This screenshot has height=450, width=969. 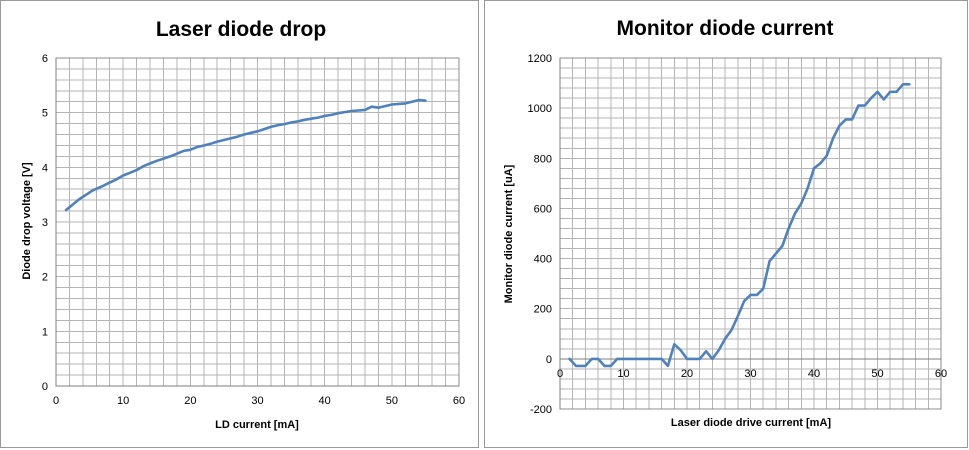 What do you see at coordinates (45, 223) in the screenshot?
I see `y-tick-label: 3` at bounding box center [45, 223].